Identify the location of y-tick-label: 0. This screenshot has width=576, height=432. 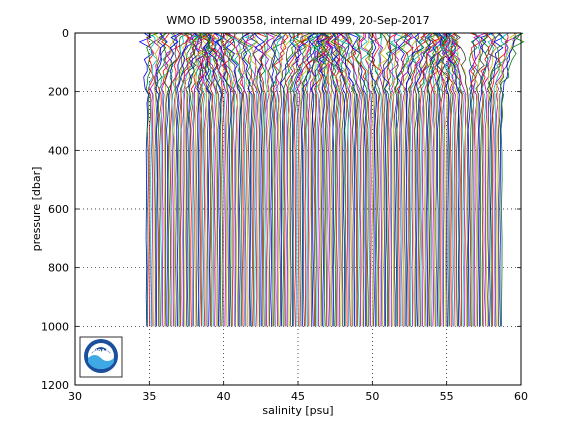
(65, 33).